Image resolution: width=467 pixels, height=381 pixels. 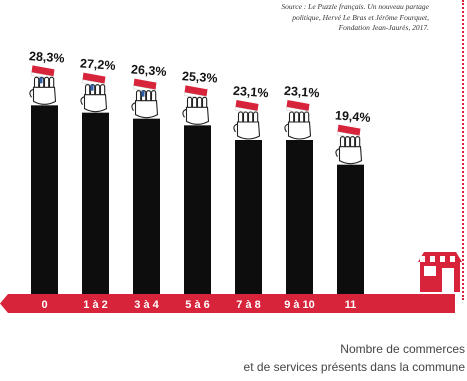 What do you see at coordinates (44, 305) in the screenshot?
I see `category-label: 0` at bounding box center [44, 305].